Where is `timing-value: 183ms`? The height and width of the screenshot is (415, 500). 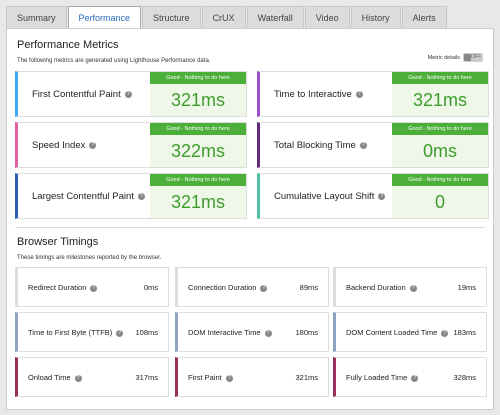 timing-value: 183ms is located at coordinates (464, 332).